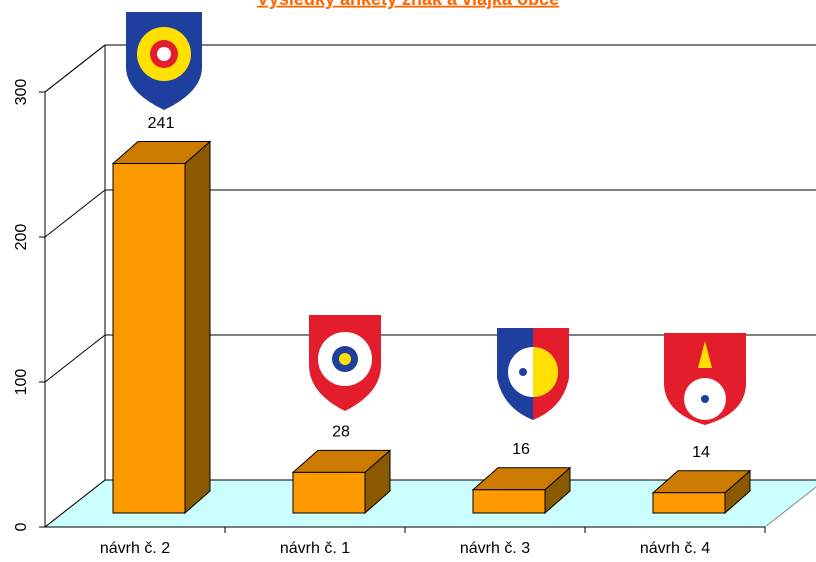 The width and height of the screenshot is (816, 562). What do you see at coordinates (341, 432) in the screenshot?
I see `value-label: 28` at bounding box center [341, 432].